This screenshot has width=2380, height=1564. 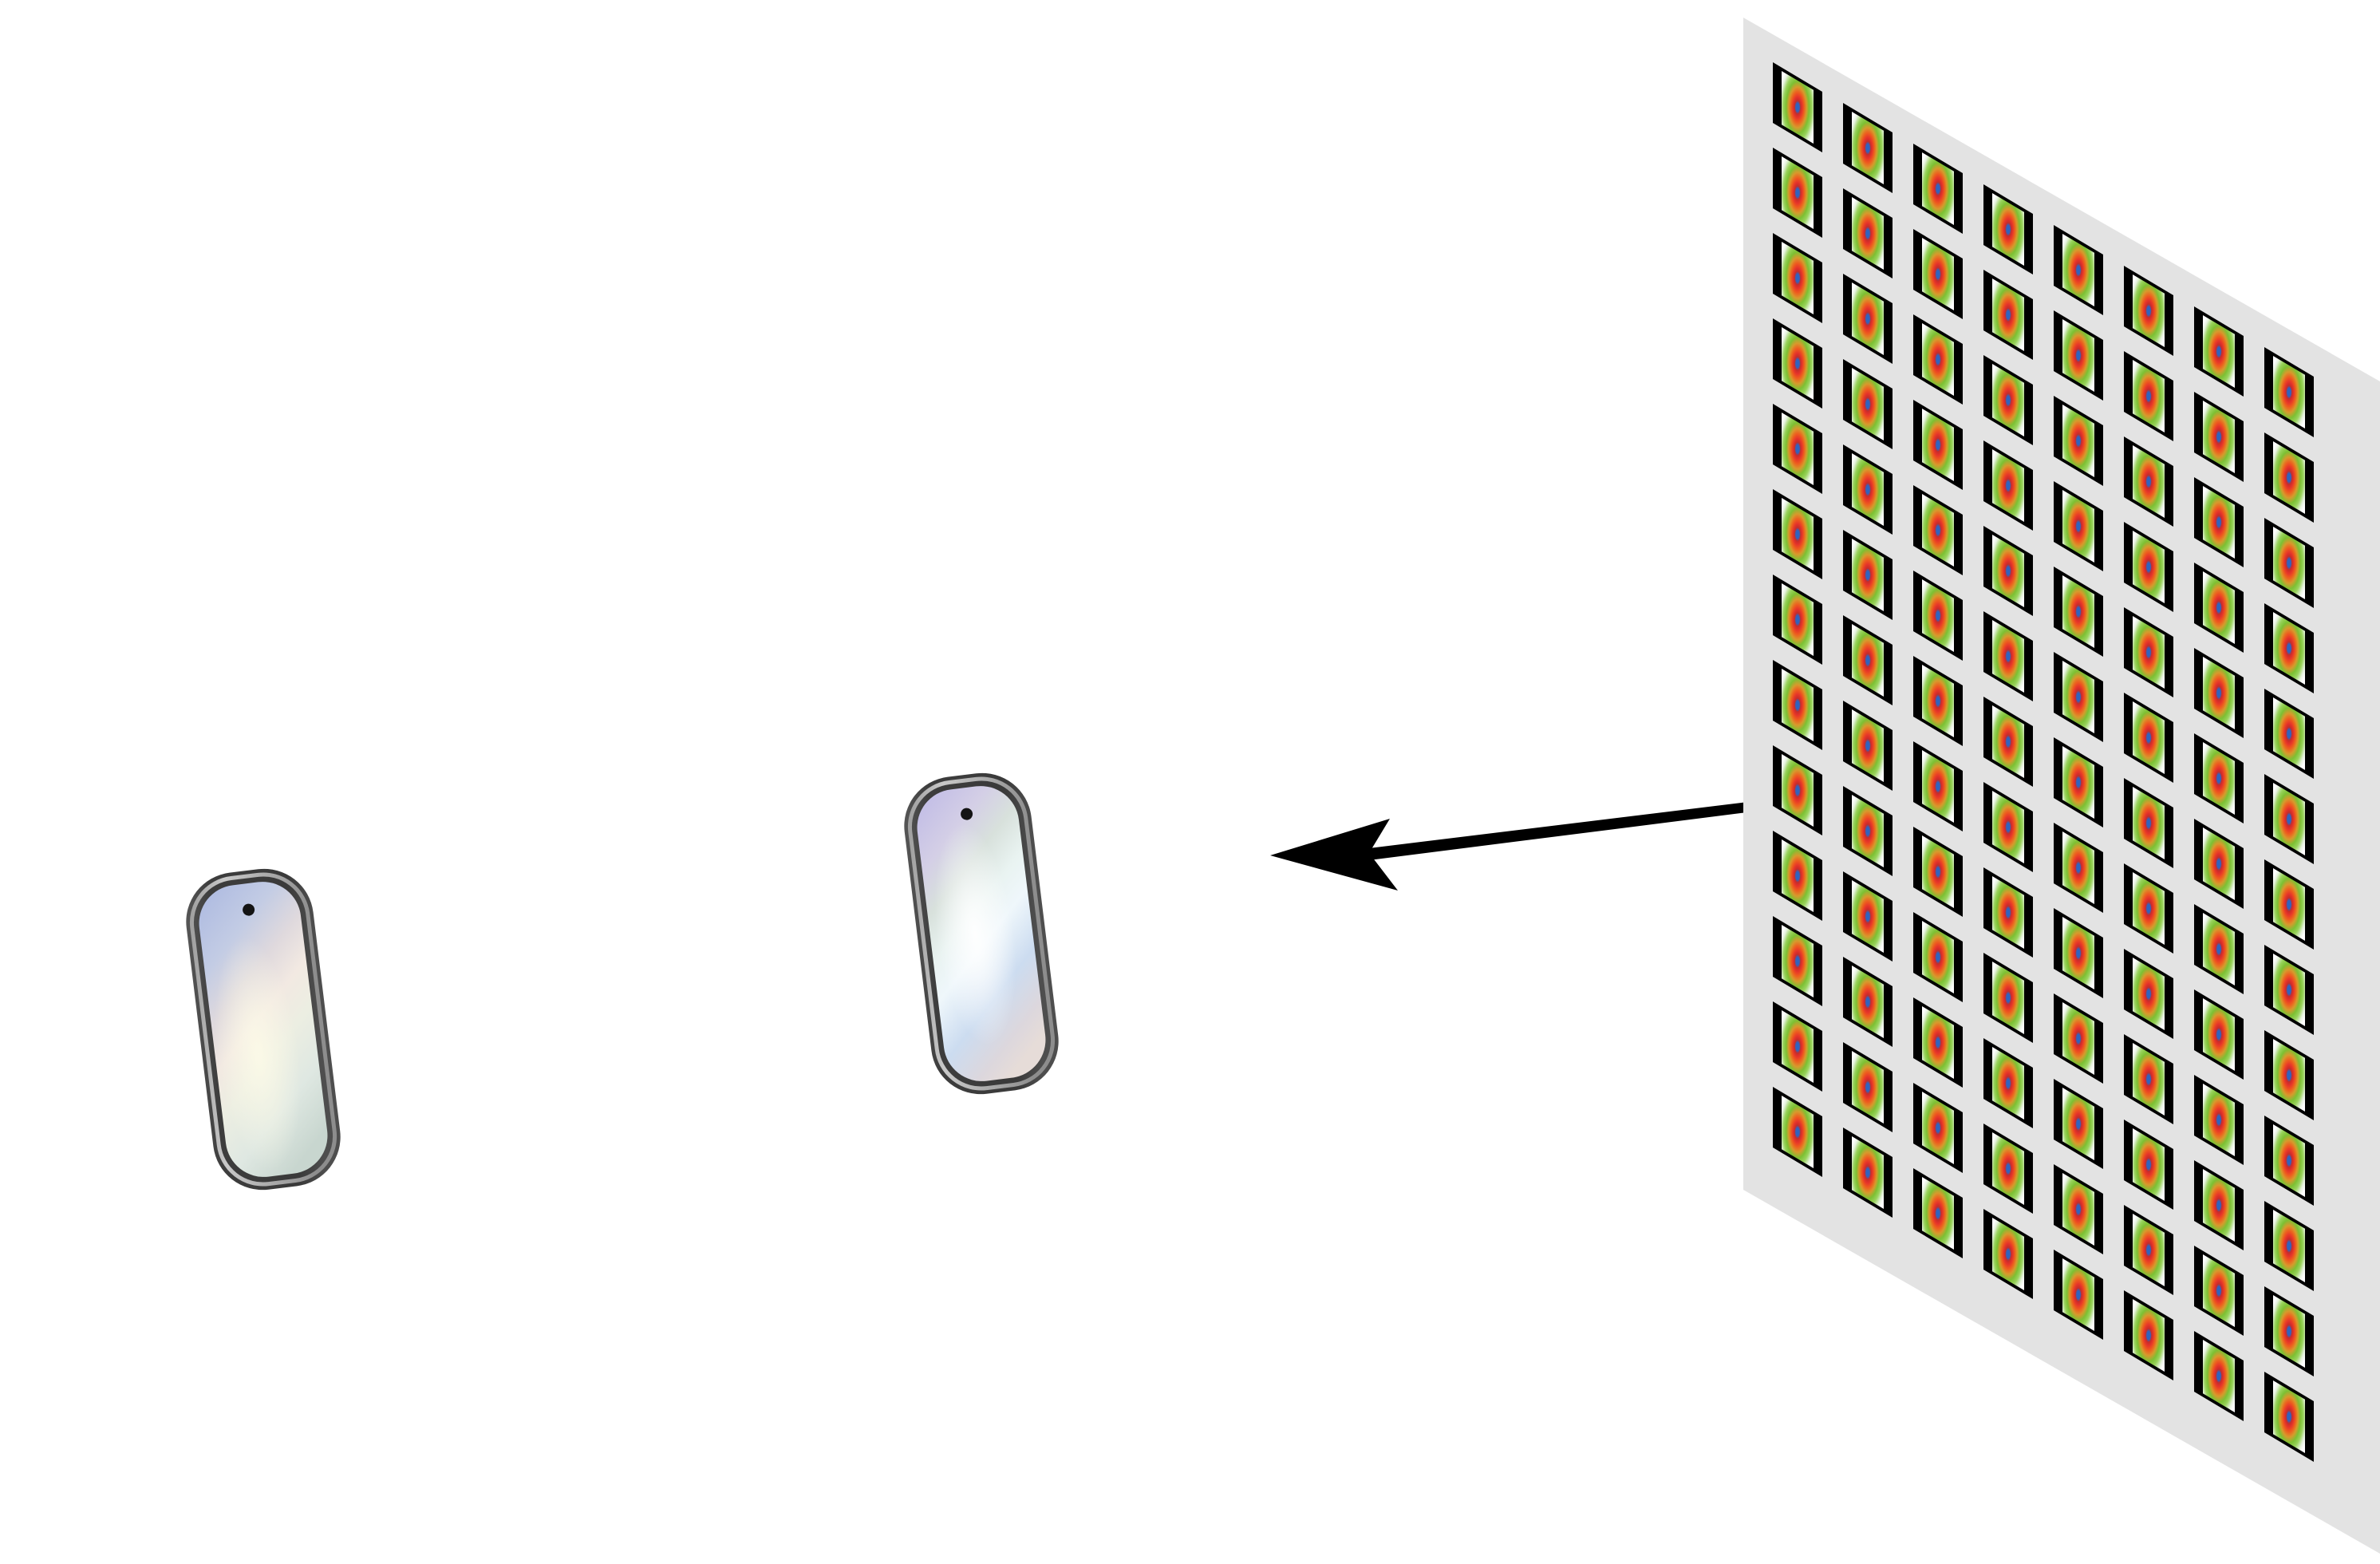 What do you see at coordinates (267, 1201) in the screenshot?
I see `yellow-lobe` at bounding box center [267, 1201].